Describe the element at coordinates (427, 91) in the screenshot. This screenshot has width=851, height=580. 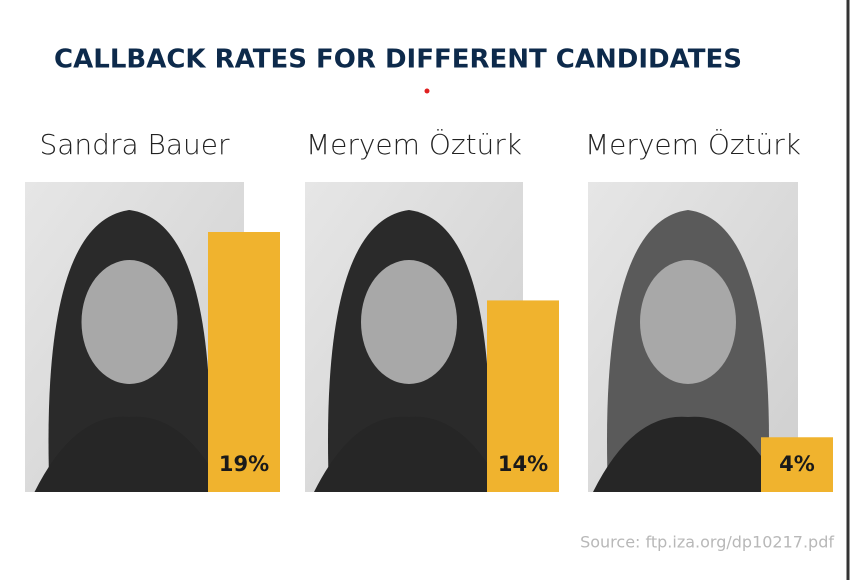
I see `accent-dot` at that location.